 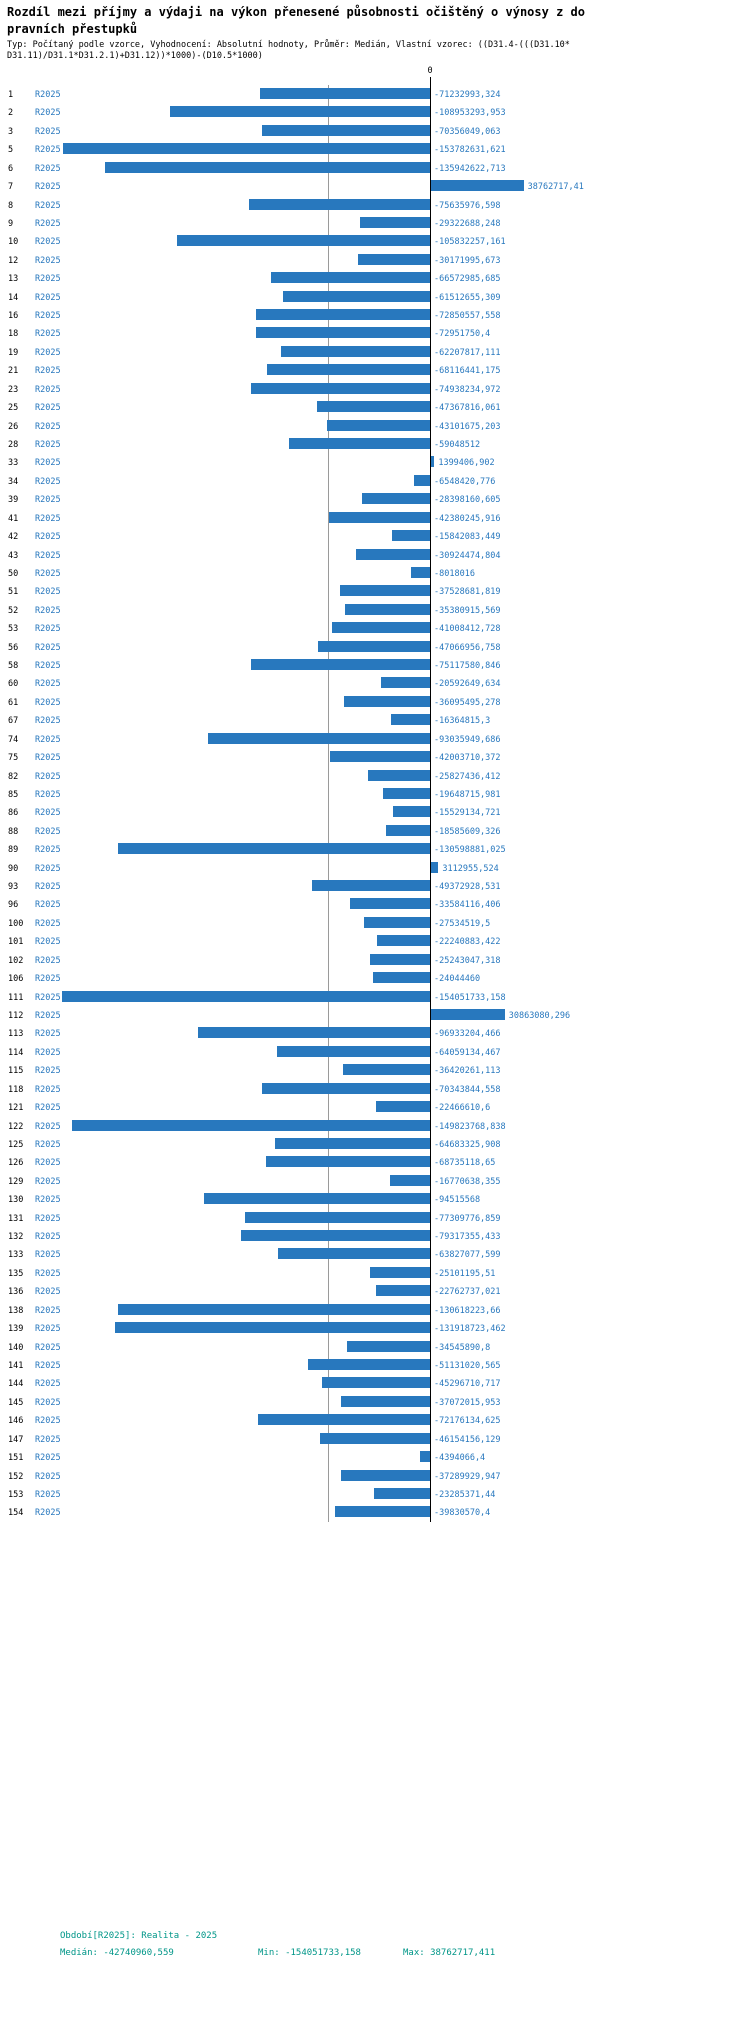 What do you see at coordinates (13, 647) in the screenshot?
I see `row-id-label: 56` at bounding box center [13, 647].